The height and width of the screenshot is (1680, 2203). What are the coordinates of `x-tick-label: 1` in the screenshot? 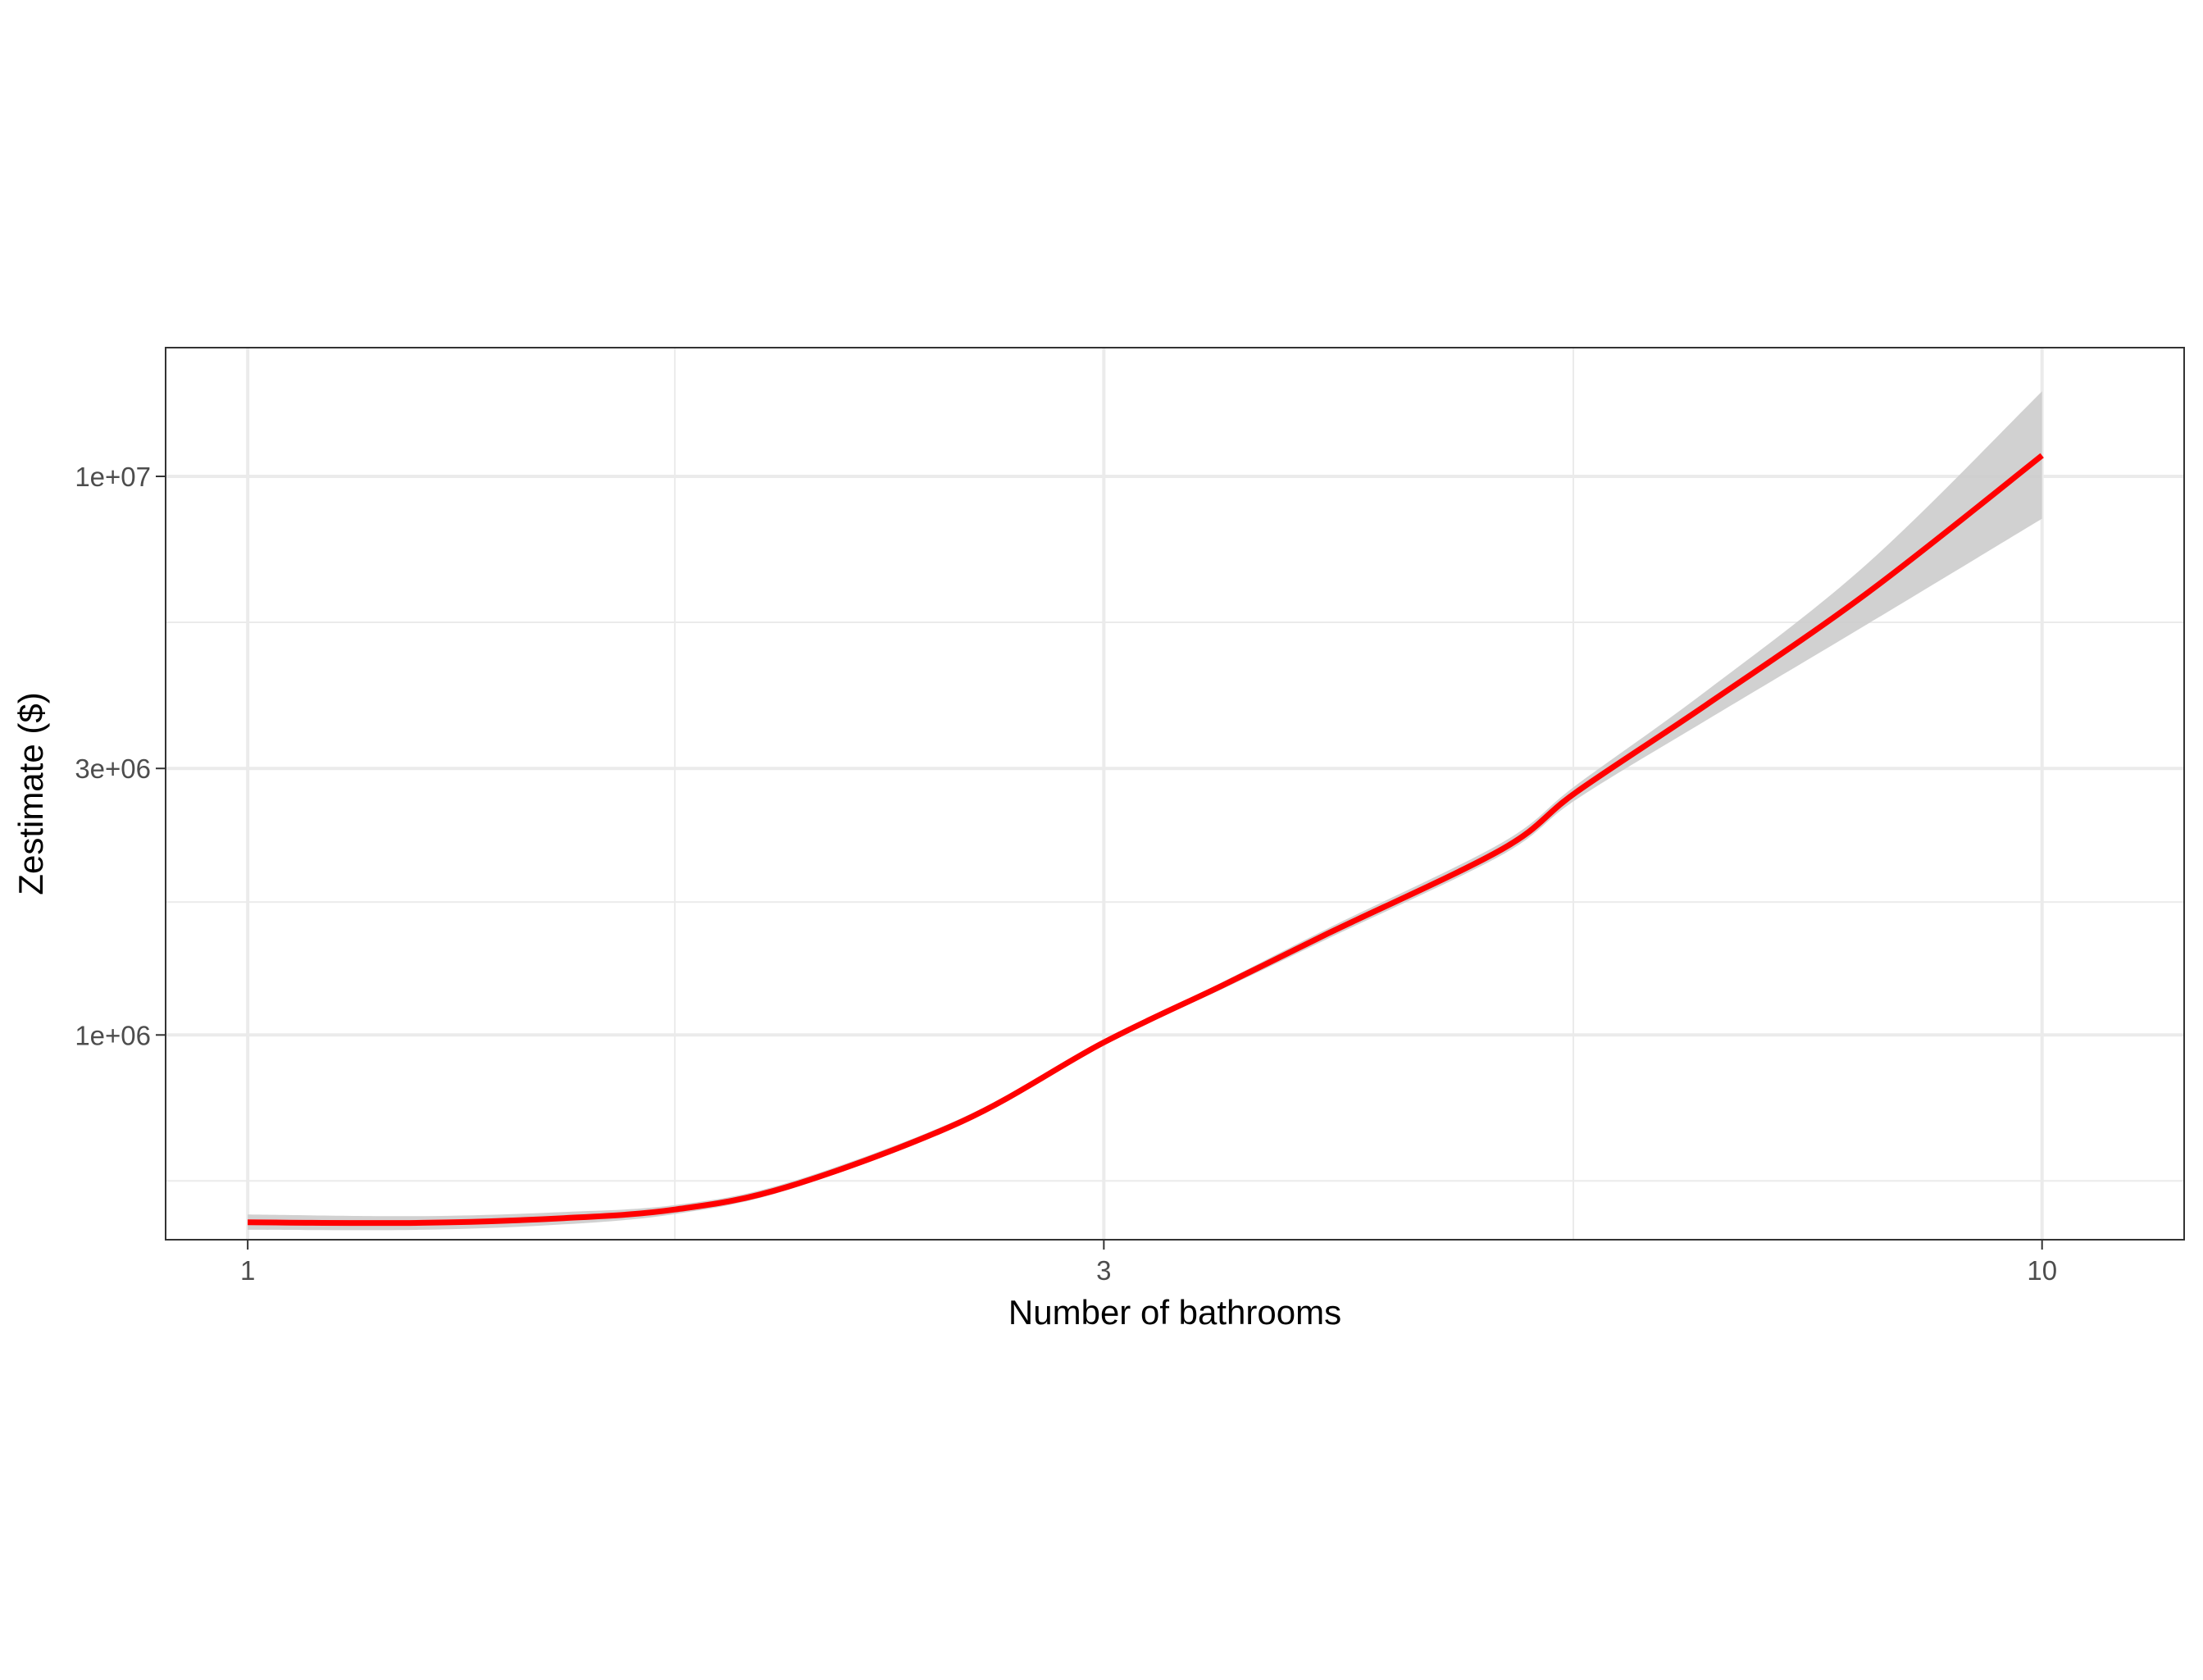 It's located at (247, 1270).